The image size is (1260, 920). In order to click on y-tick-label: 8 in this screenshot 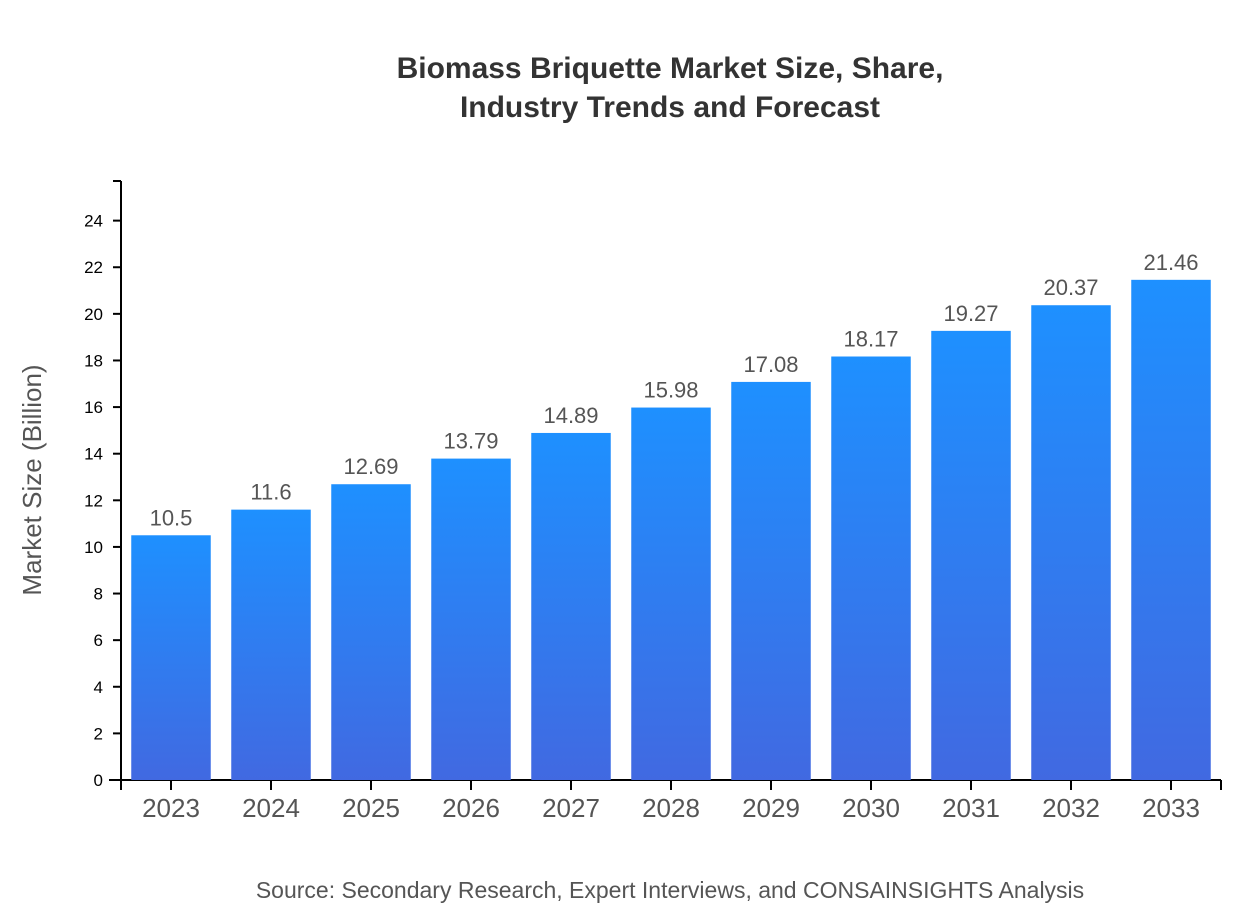, I will do `click(98, 594)`.